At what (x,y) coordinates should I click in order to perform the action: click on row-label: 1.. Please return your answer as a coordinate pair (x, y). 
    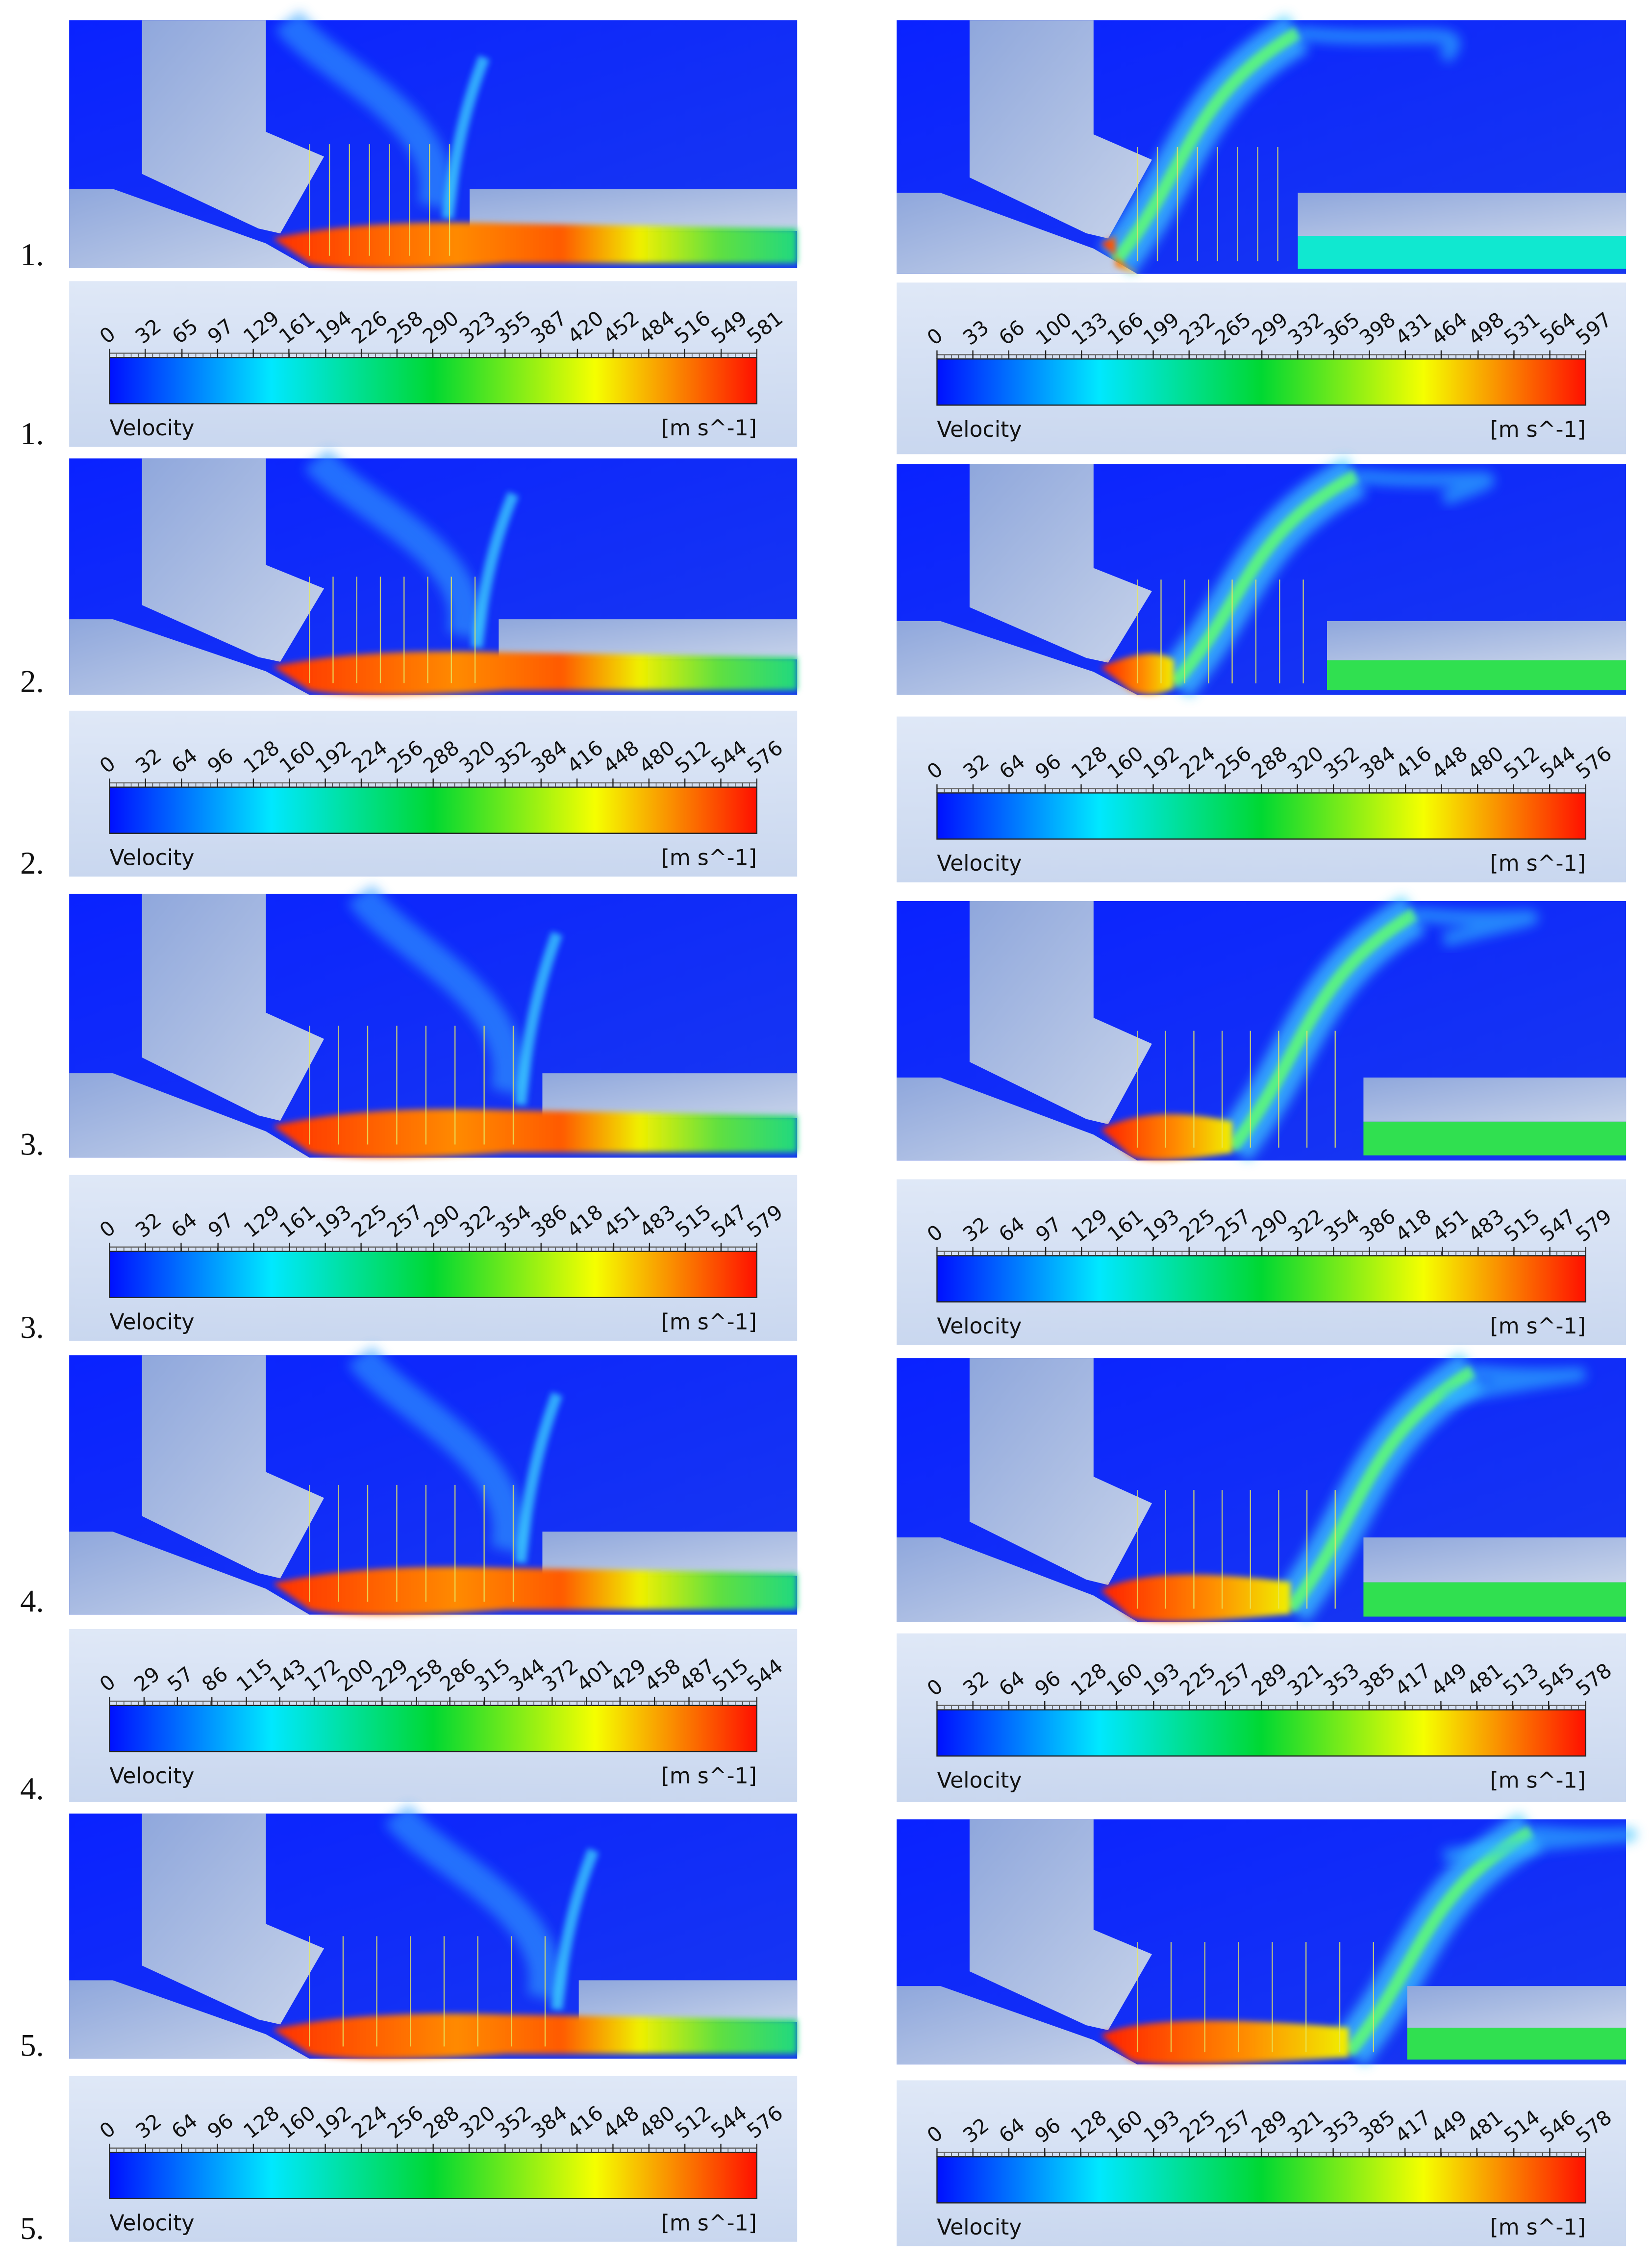
    Looking at the image, I should click on (32, 433).